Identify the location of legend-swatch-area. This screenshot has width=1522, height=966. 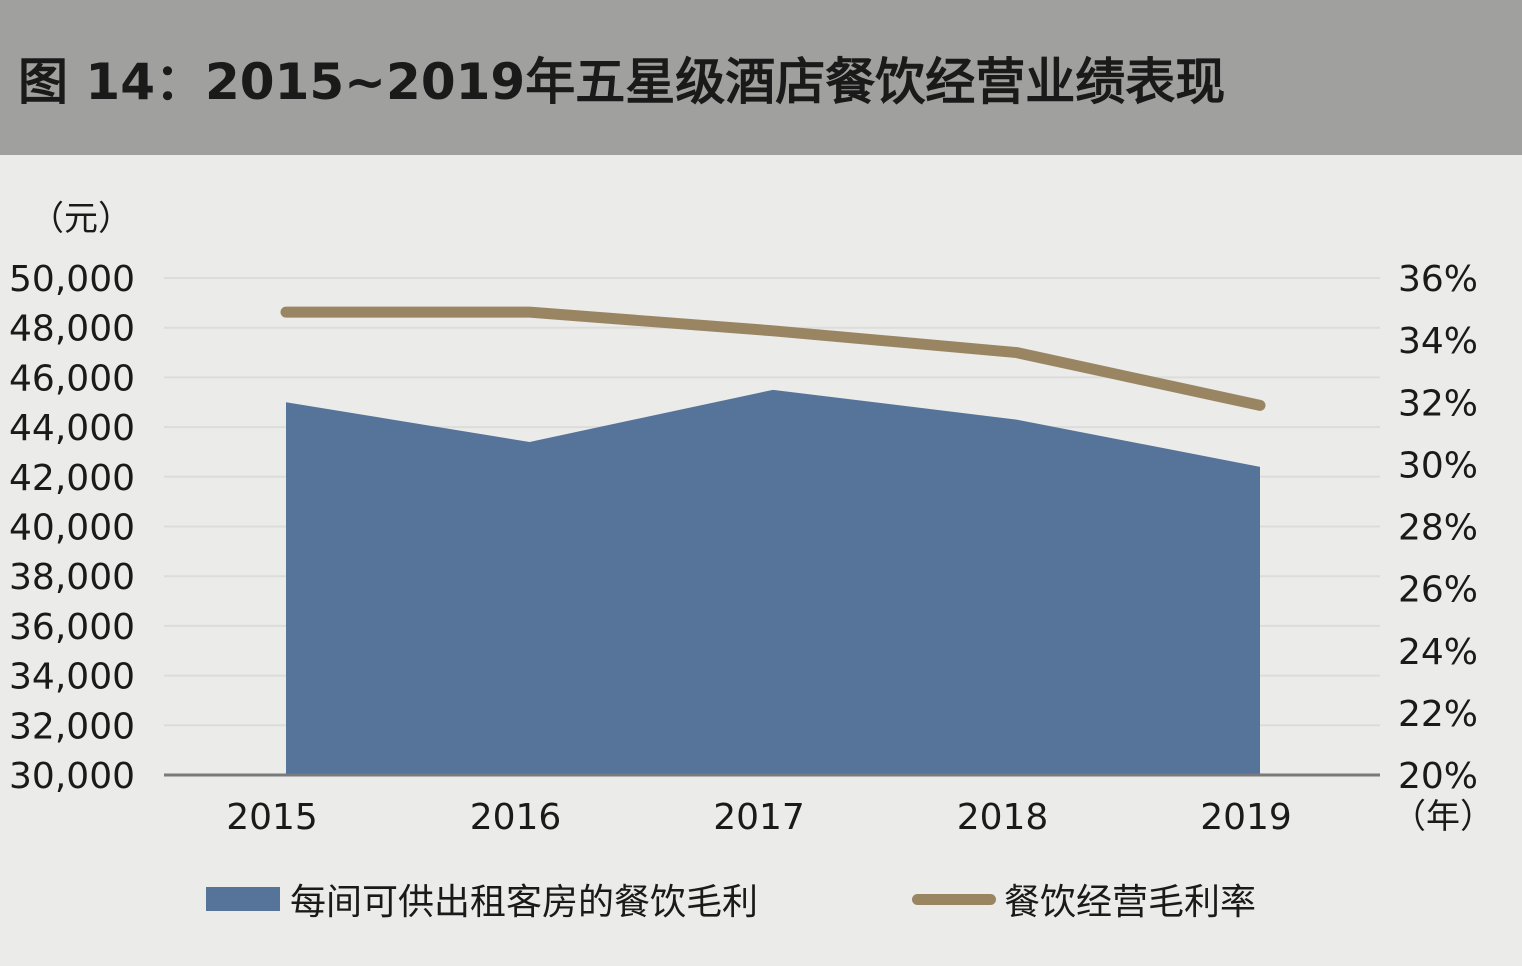
(243, 899).